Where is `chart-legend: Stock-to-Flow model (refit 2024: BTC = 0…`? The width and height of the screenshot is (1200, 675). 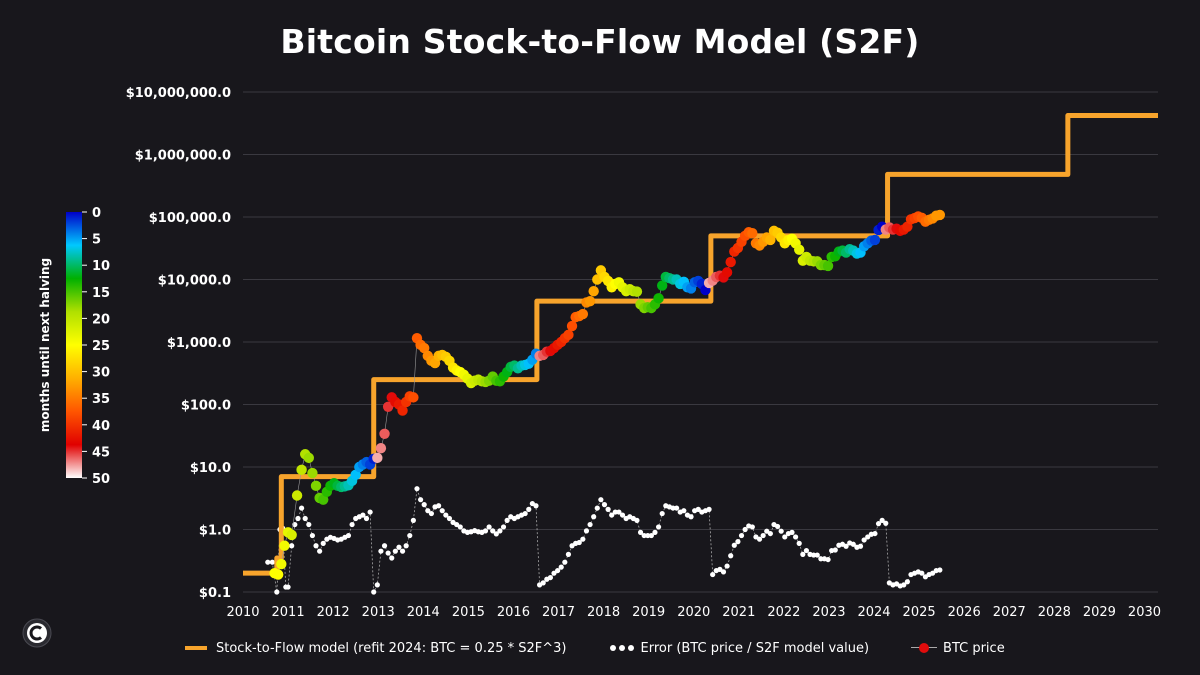 chart-legend: Stock-to-Flow model (refit 2024: BTC = 0… is located at coordinates (616, 648).